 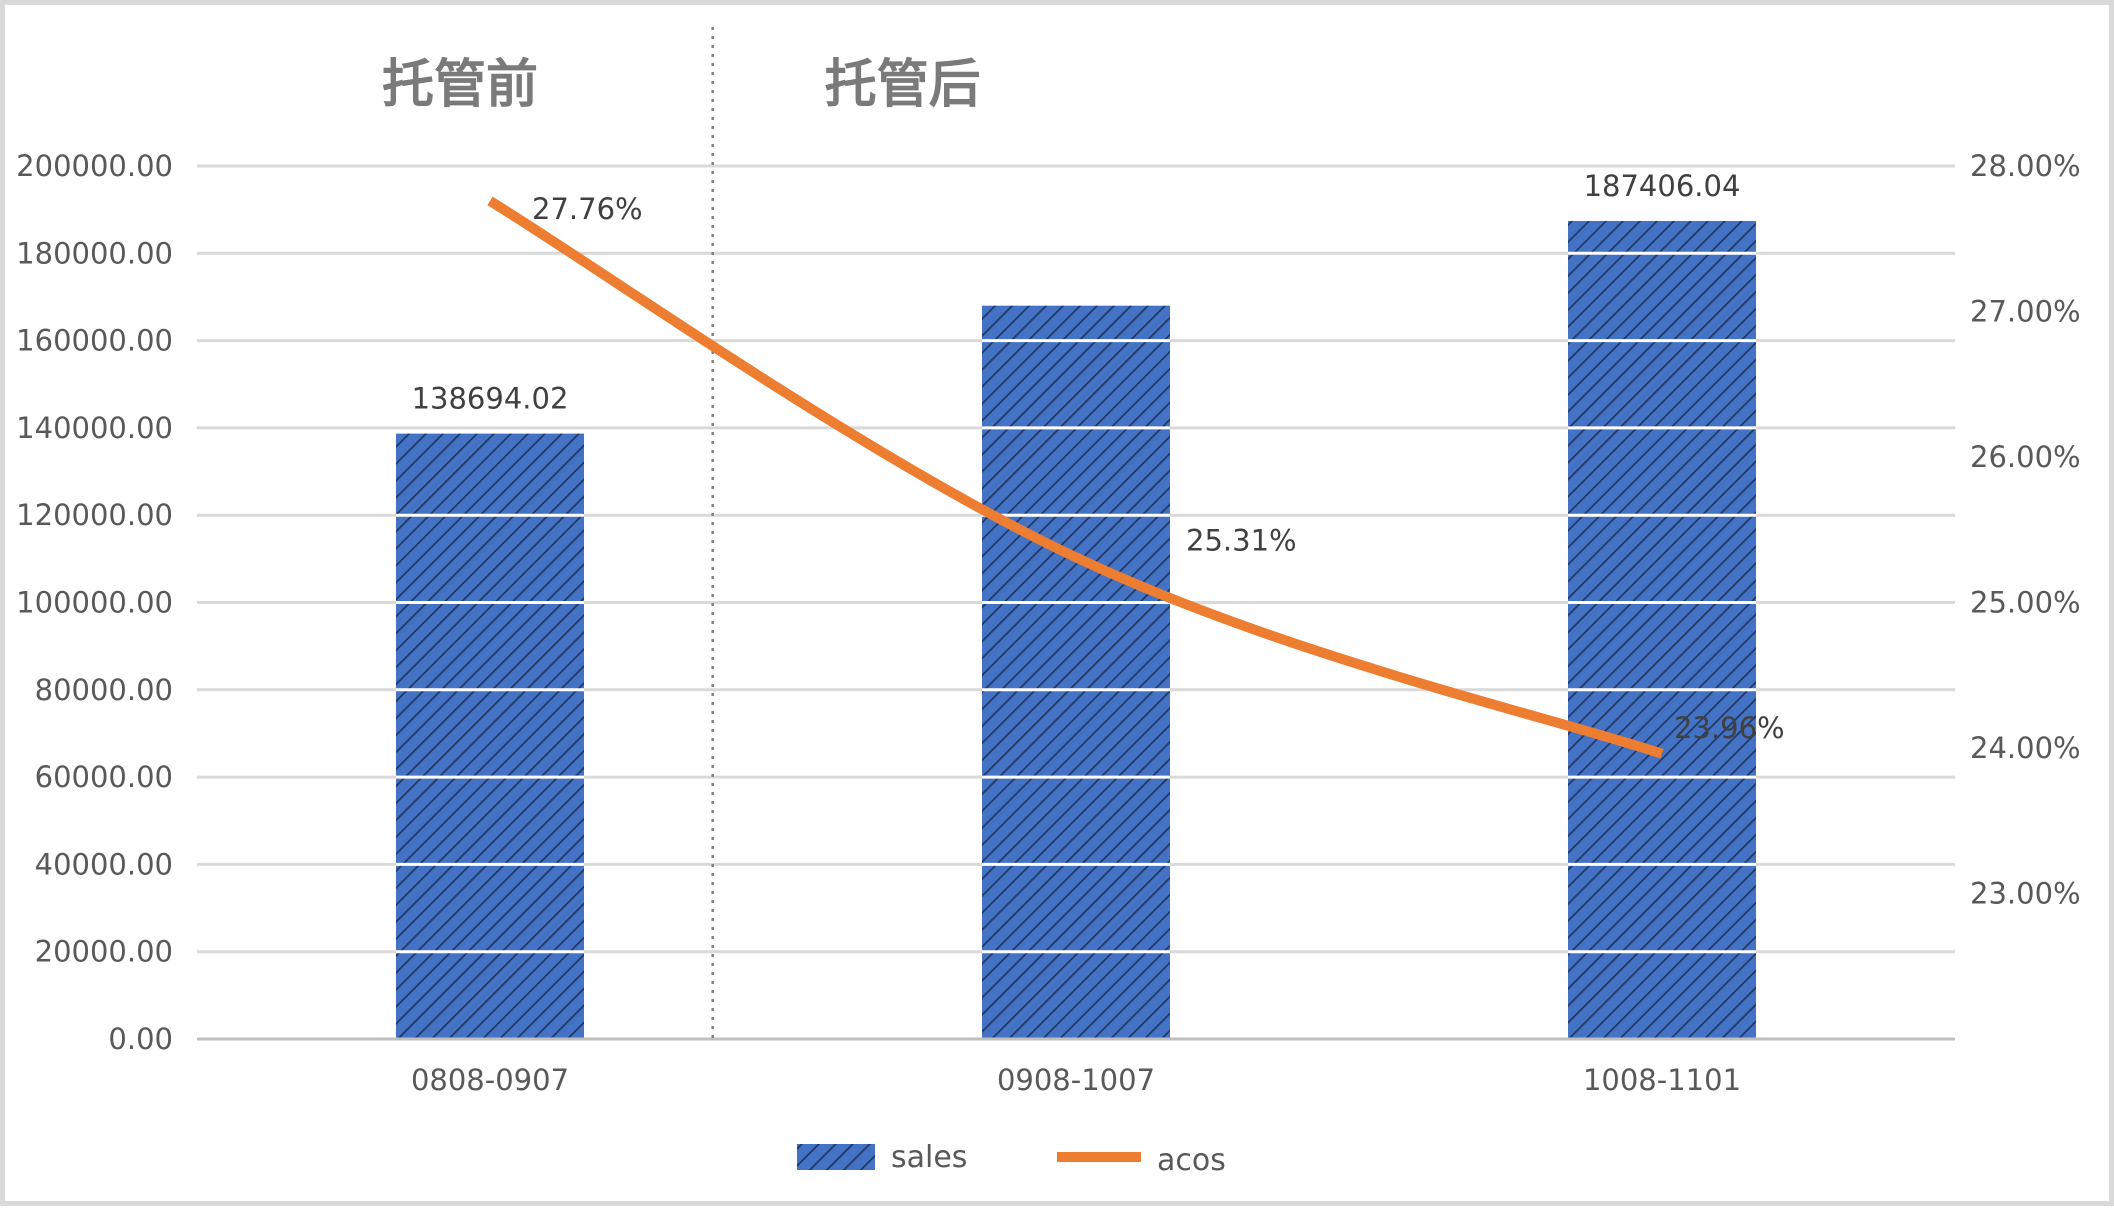 I want to click on acos-data-label: 27.76%, so click(x=587, y=209).